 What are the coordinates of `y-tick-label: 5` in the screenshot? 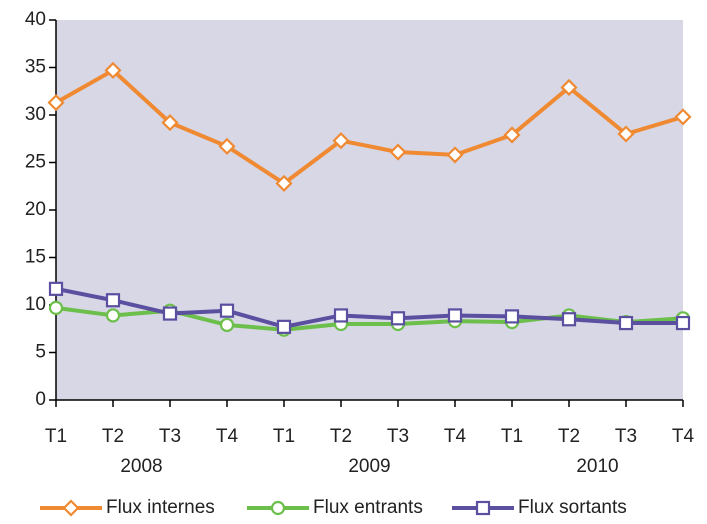 It's located at (40, 352).